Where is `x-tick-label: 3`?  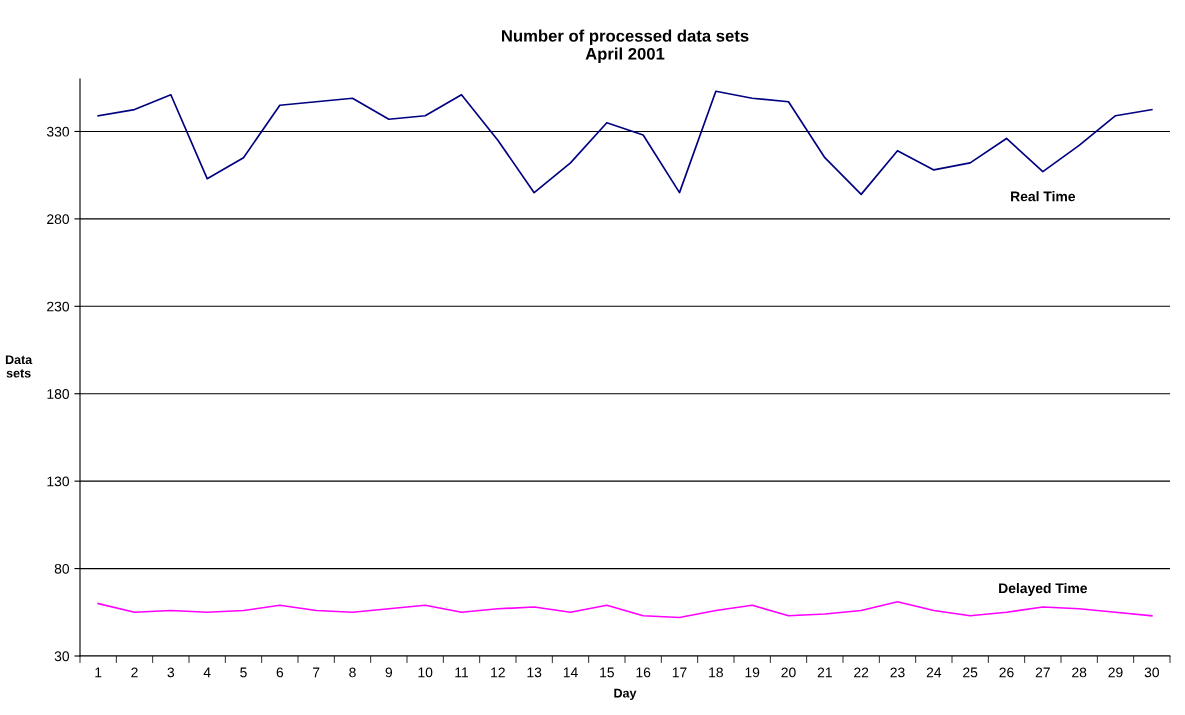 x-tick-label: 3 is located at coordinates (171, 672).